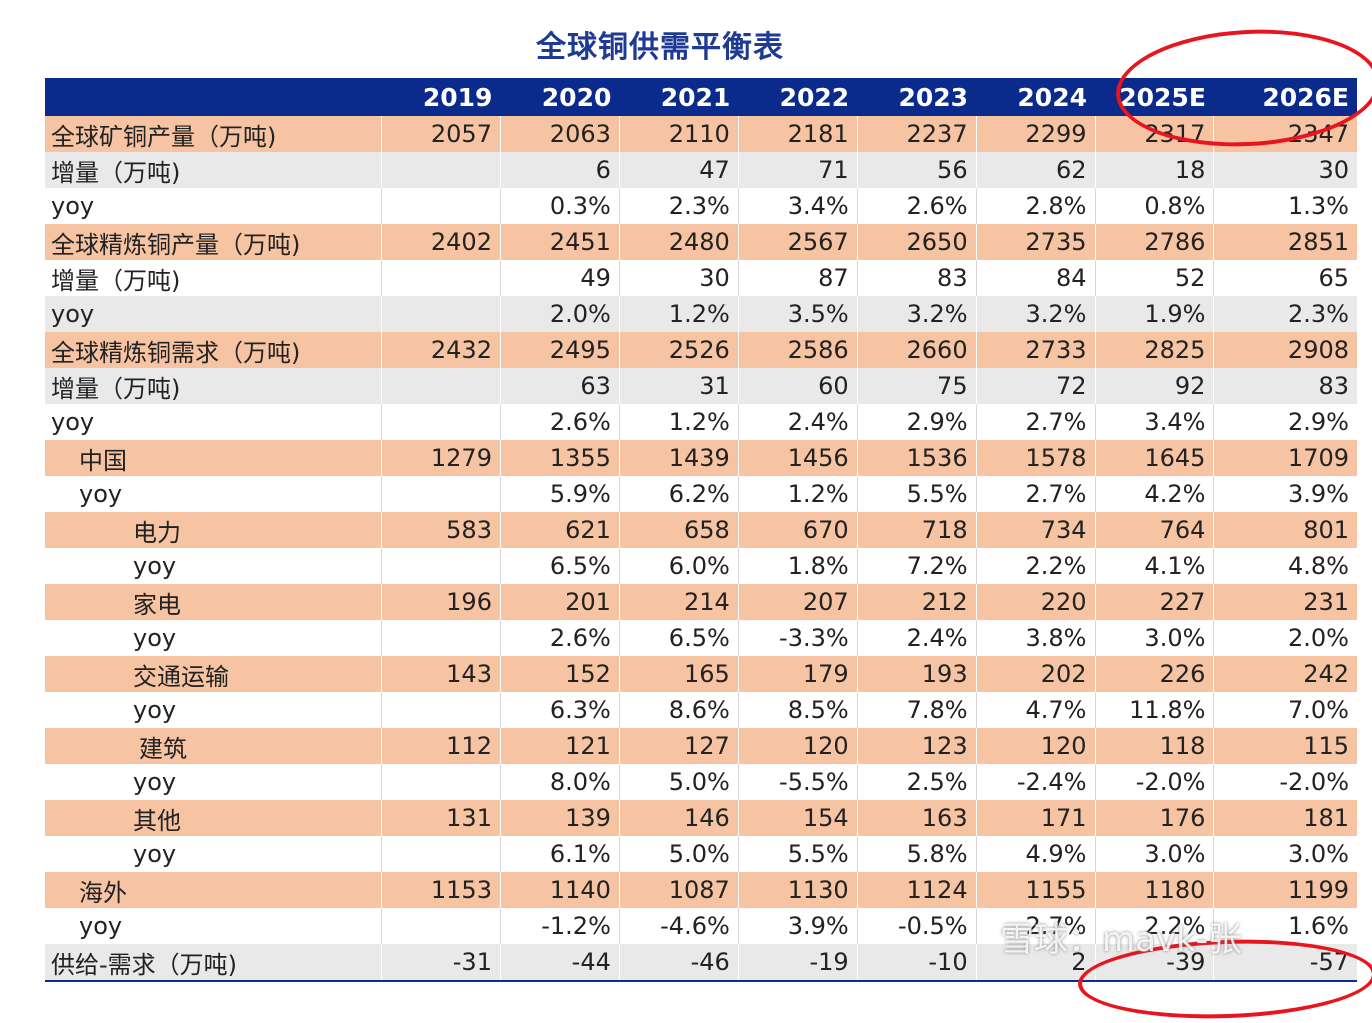  I want to click on table-cell: -44, so click(559, 963).